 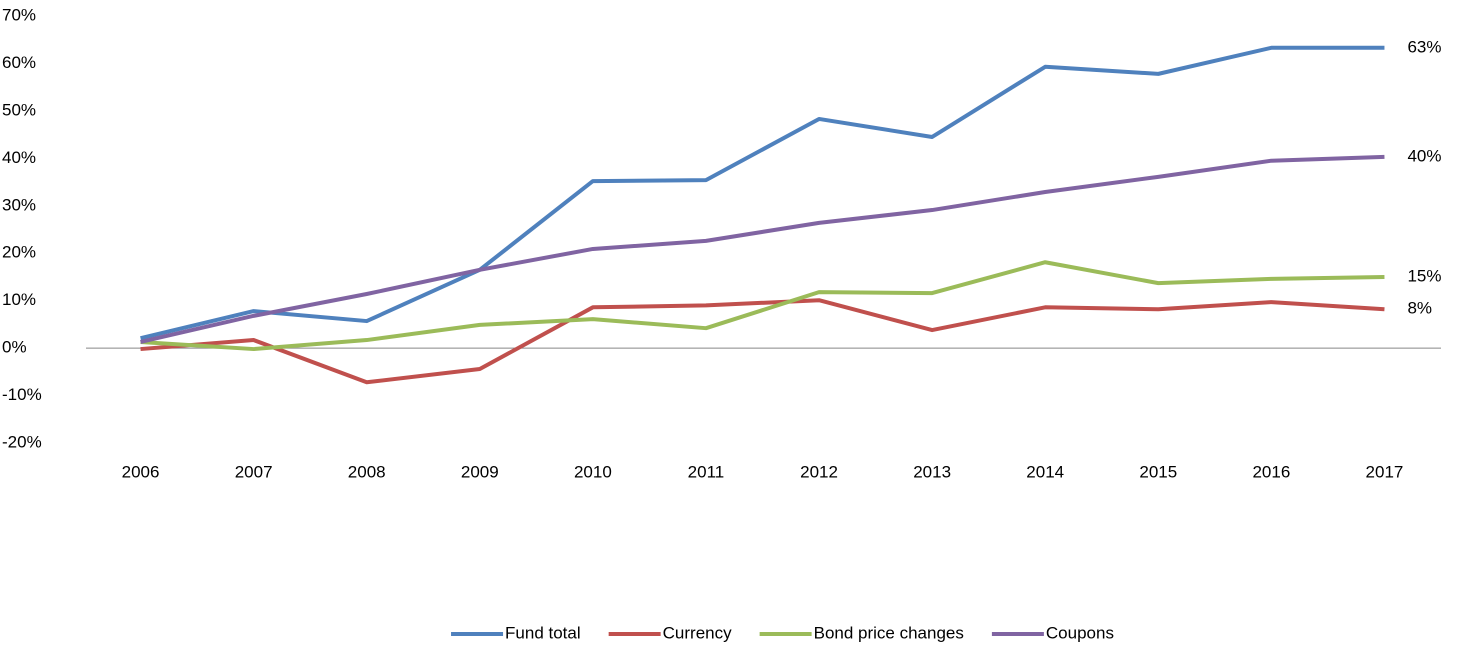 What do you see at coordinates (480, 471) in the screenshot?
I see `x-tick-label: 2009` at bounding box center [480, 471].